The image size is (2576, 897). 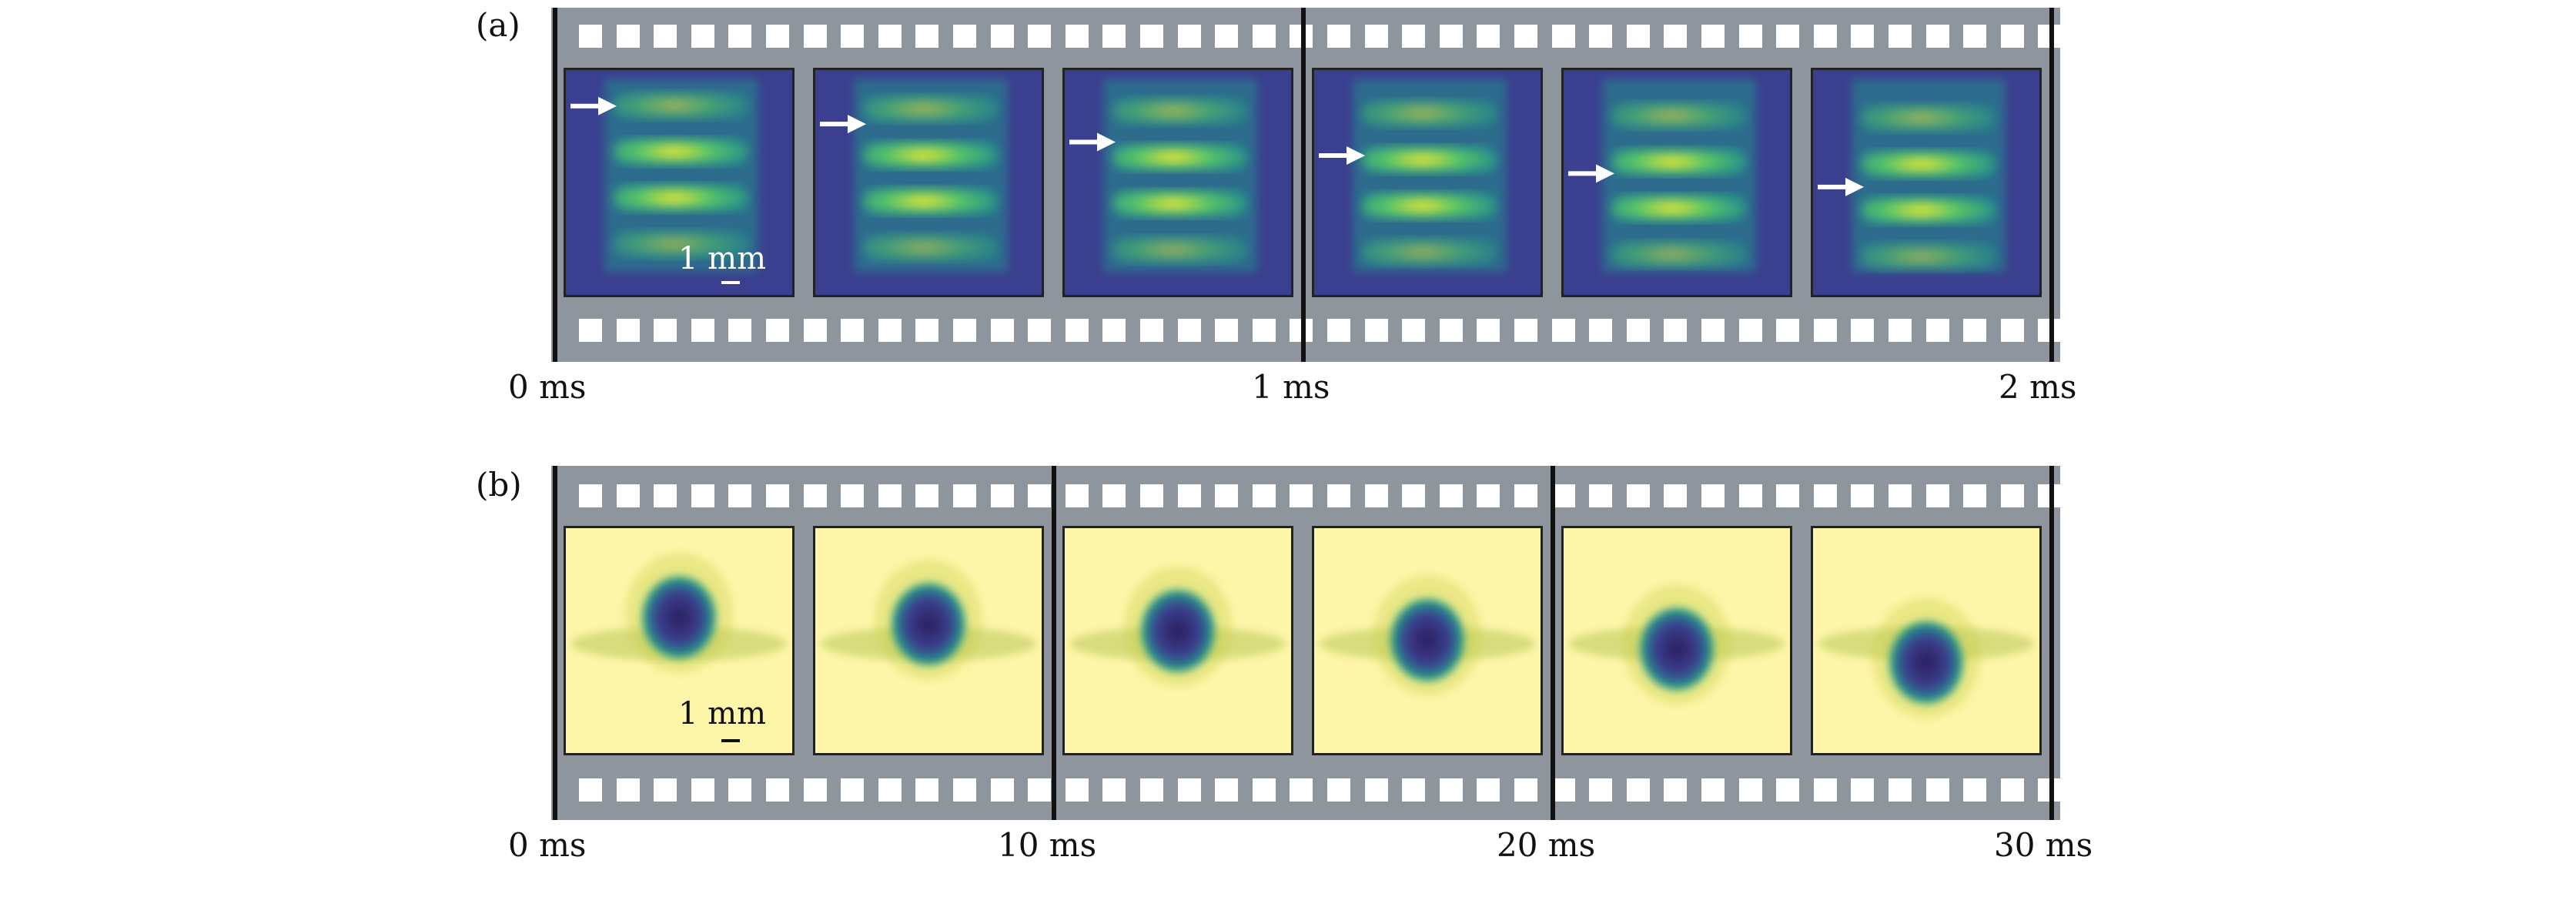 I want to click on time-label: 2 ms, so click(x=2038, y=387).